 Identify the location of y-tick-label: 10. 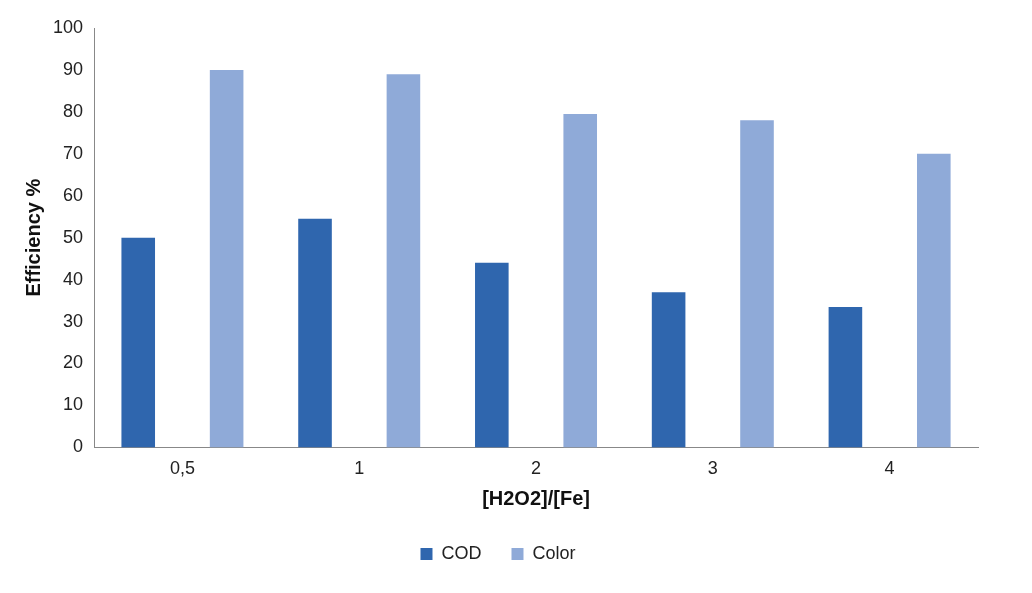
(73, 404).